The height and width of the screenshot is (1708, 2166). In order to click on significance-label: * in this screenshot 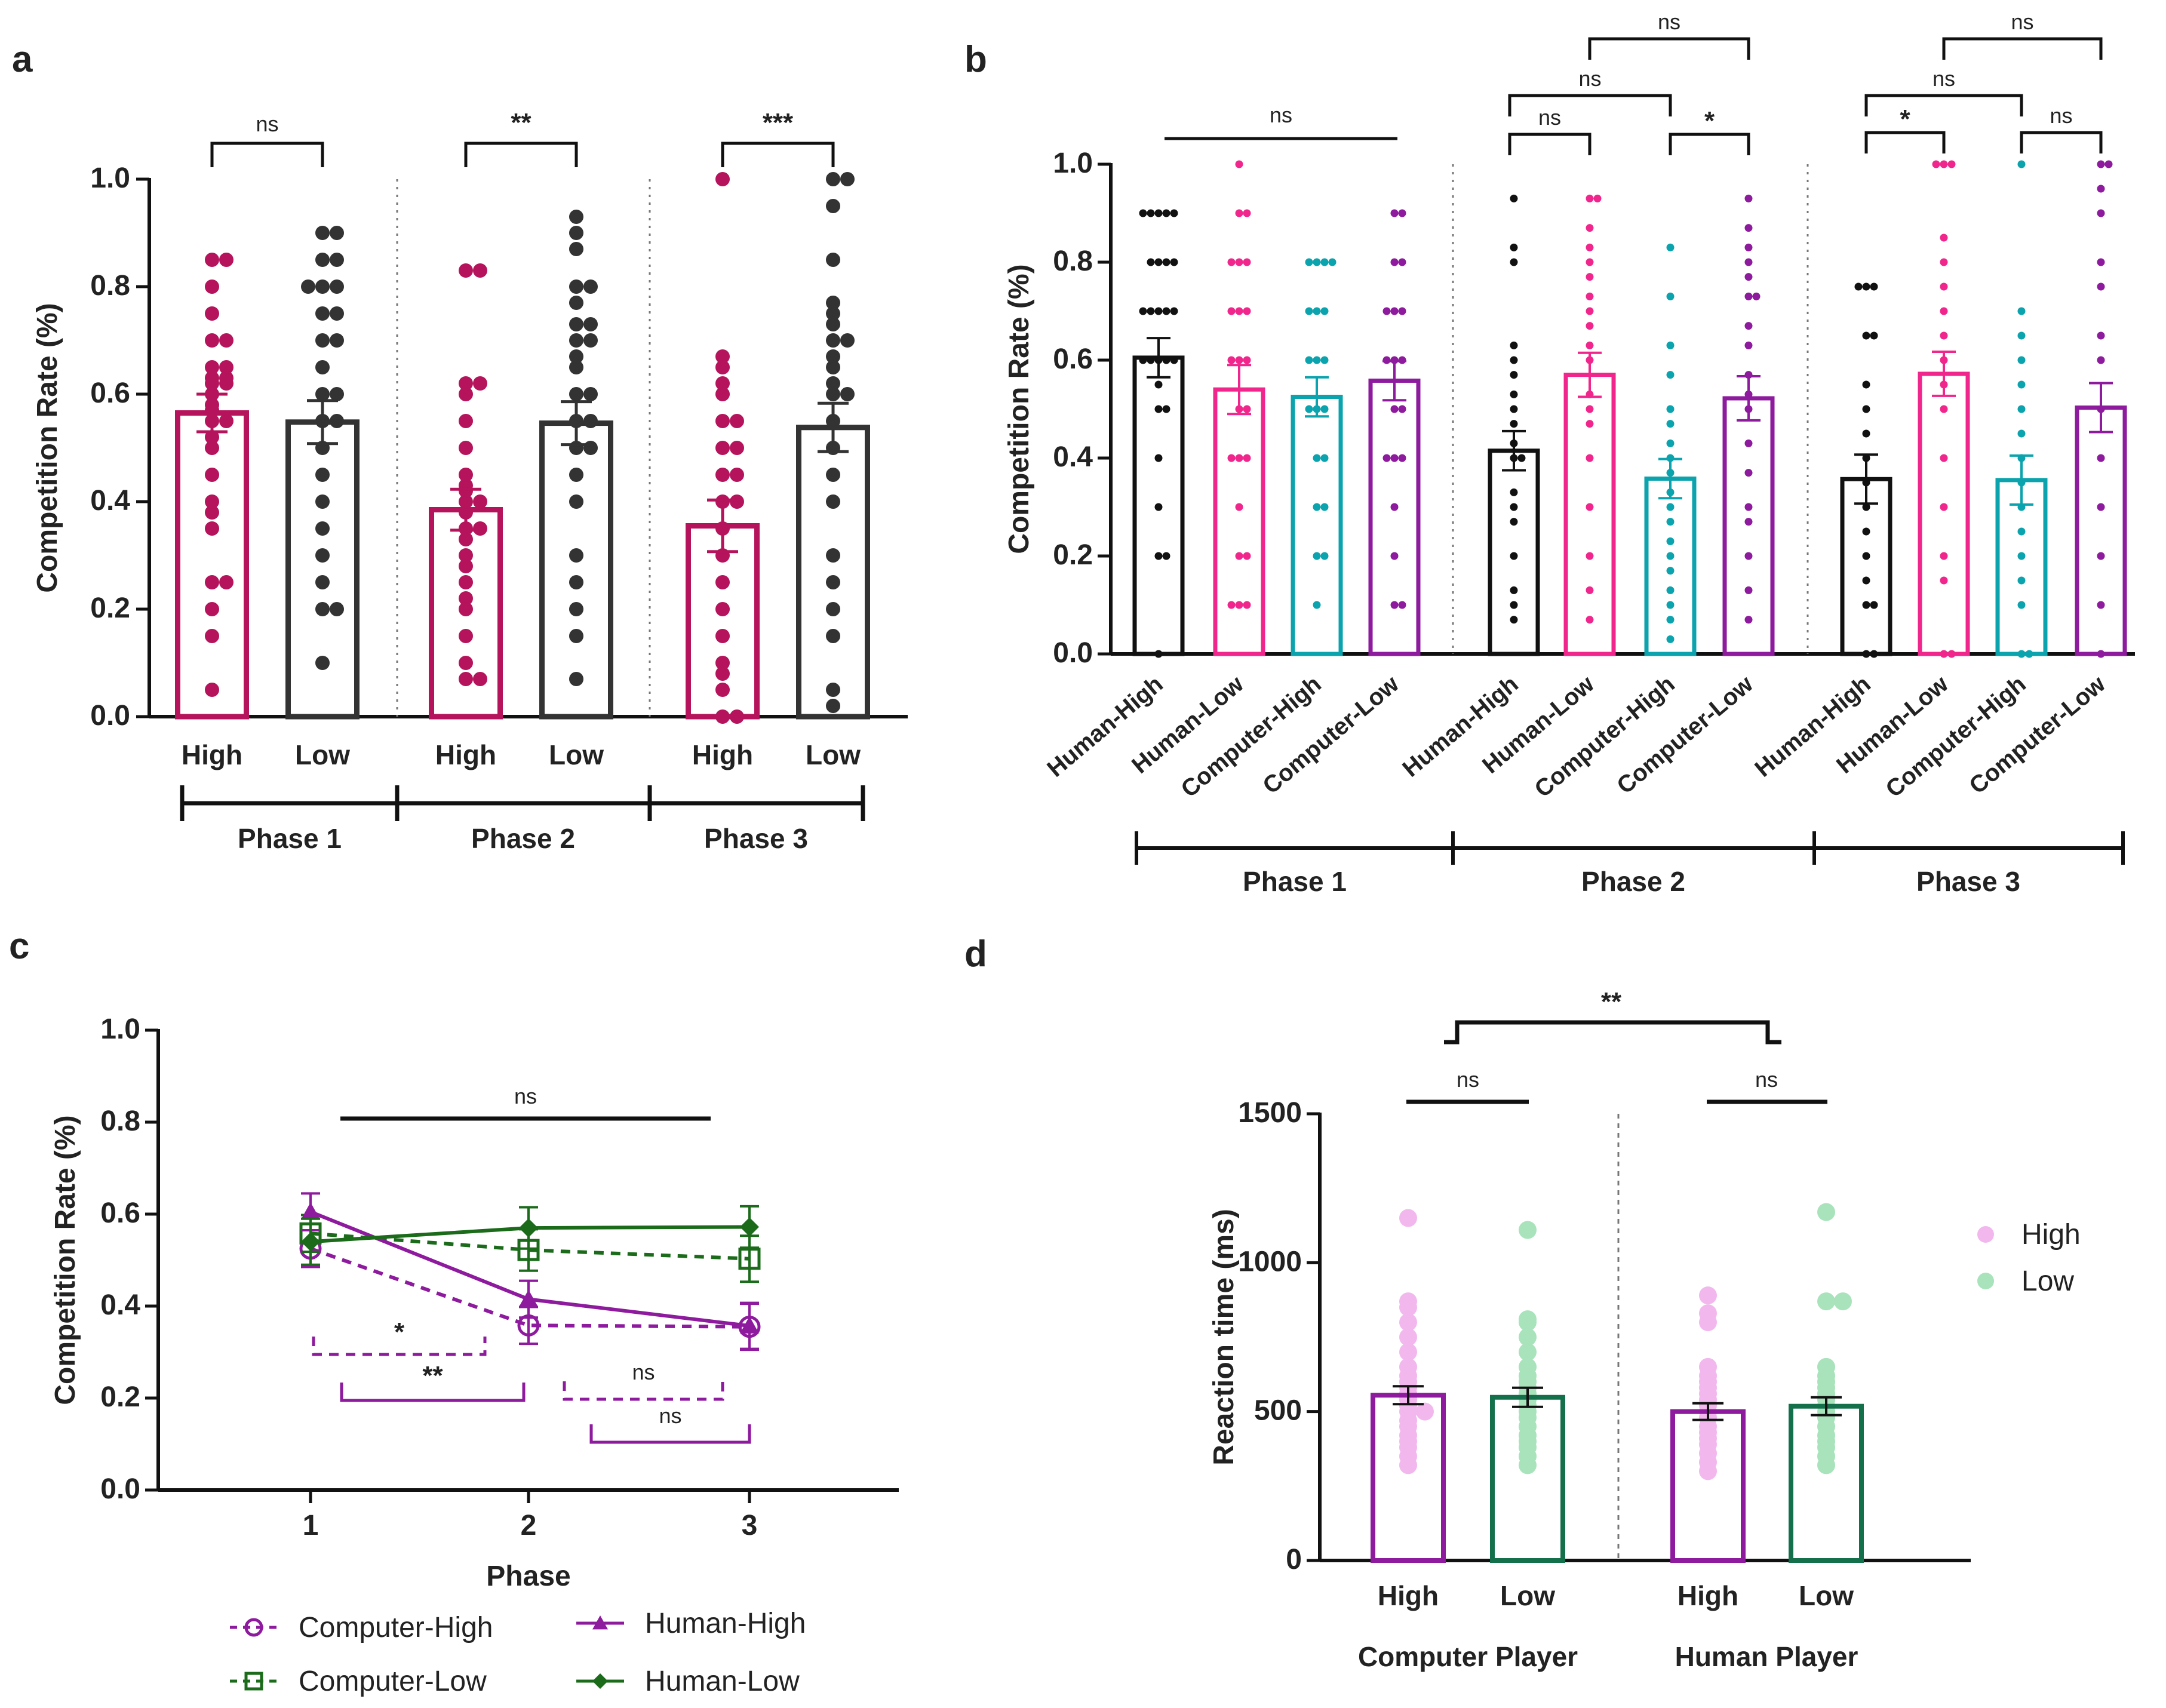, I will do `click(400, 1332)`.